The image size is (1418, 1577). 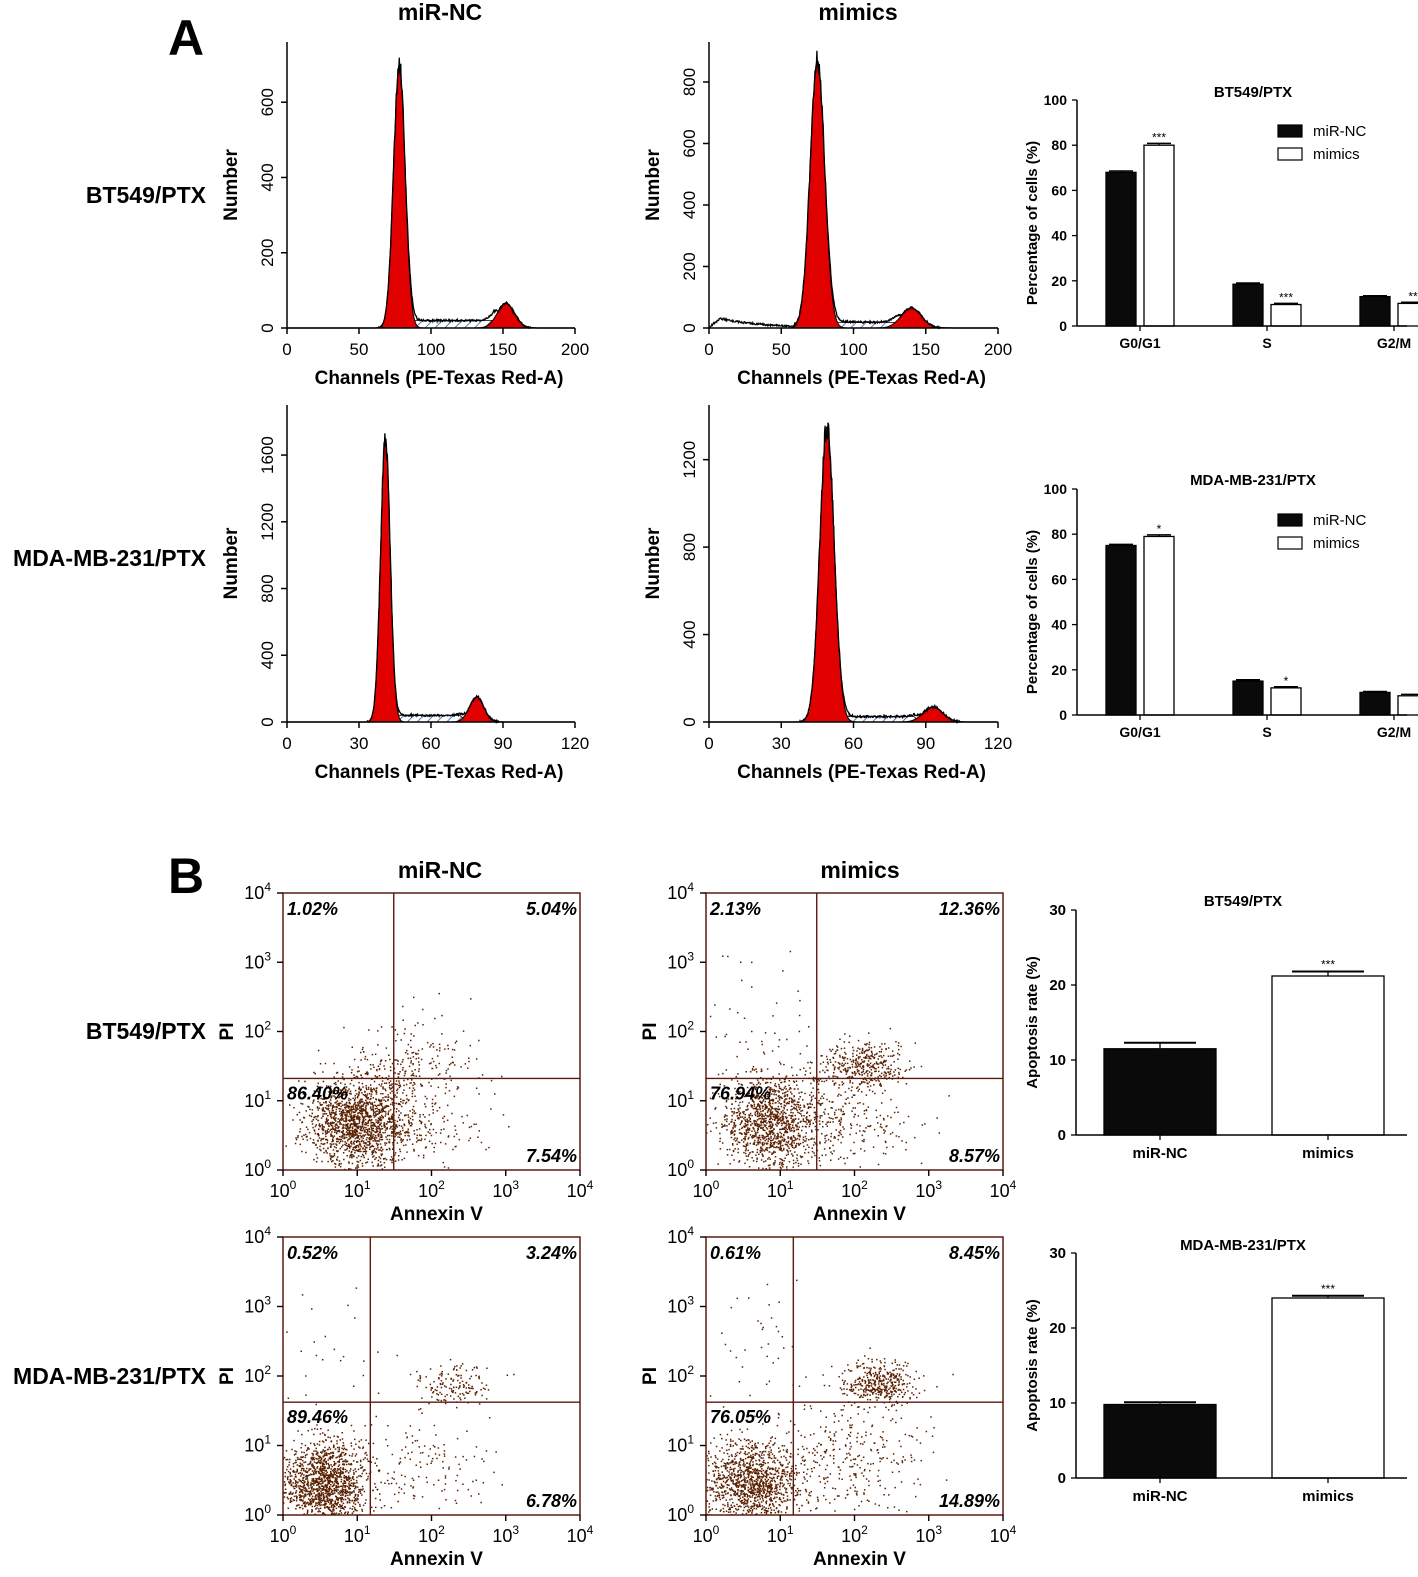 What do you see at coordinates (1059, 145) in the screenshot?
I see `y-tick-label: 80` at bounding box center [1059, 145].